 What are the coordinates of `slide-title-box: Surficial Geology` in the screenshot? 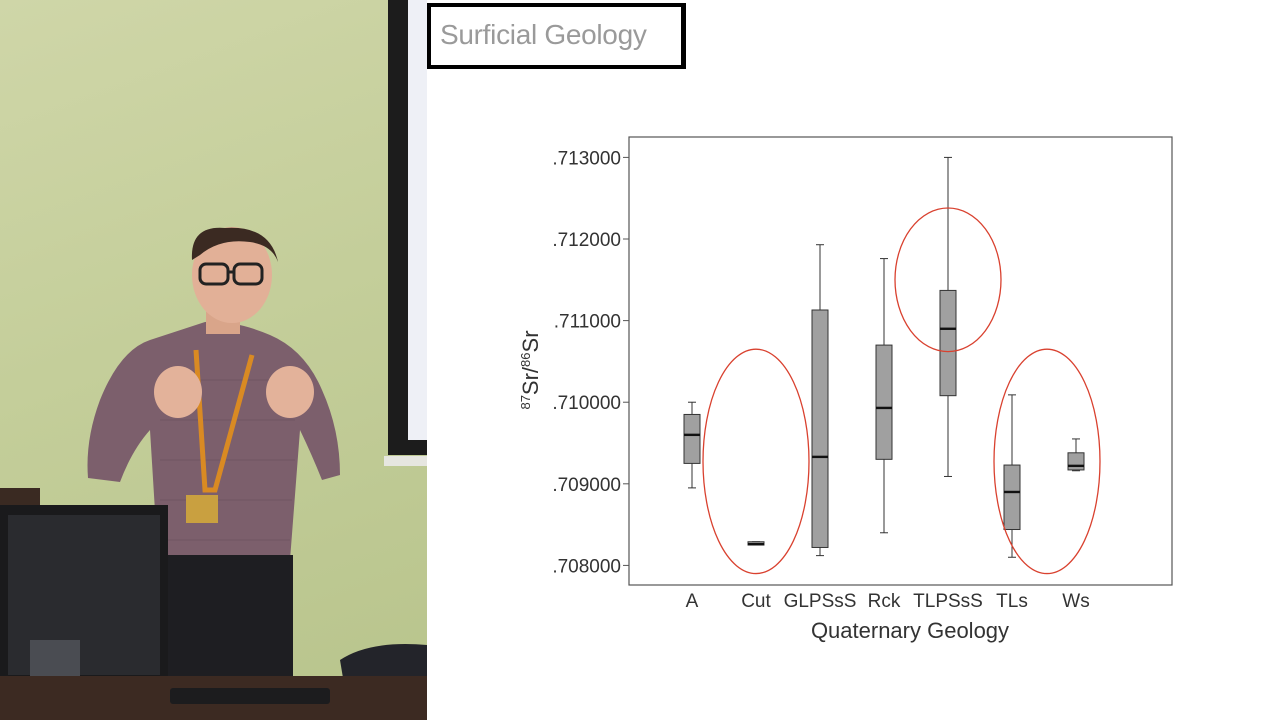 It's located at (556, 36).